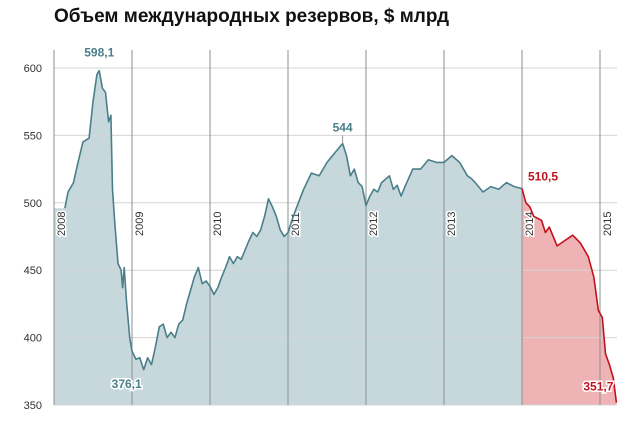  I want to click on data-label: 351,7, so click(598, 387).